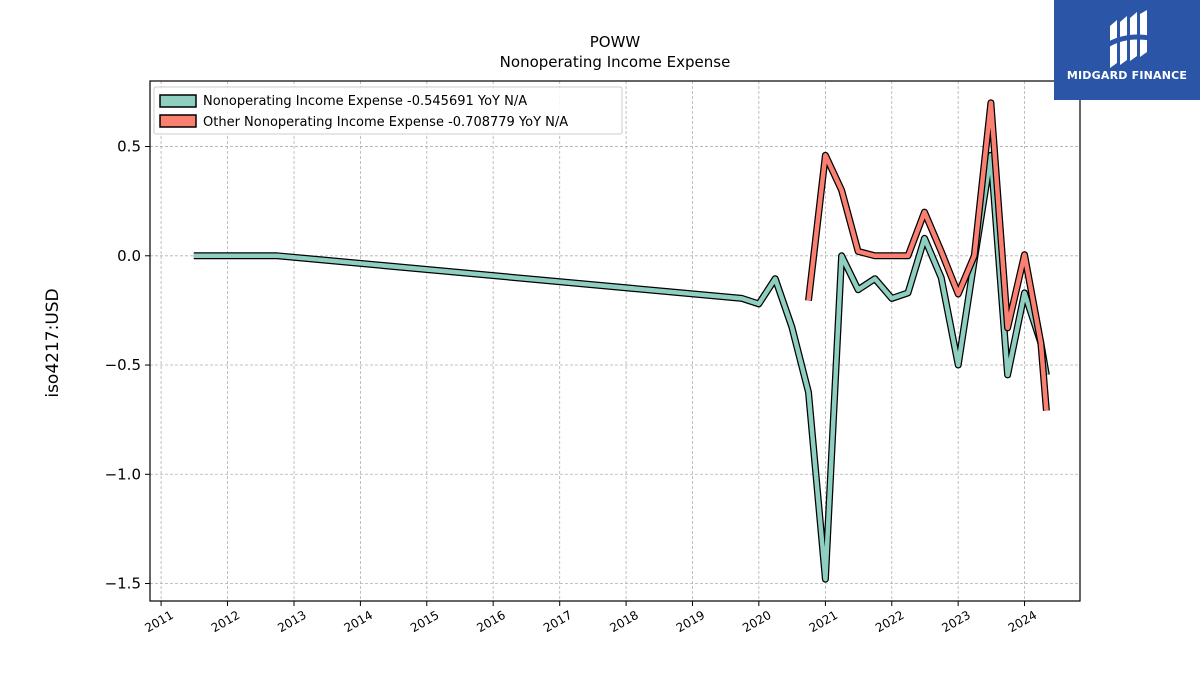 This screenshot has width=1200, height=675. What do you see at coordinates (1022, 621) in the screenshot?
I see `x-tick-label: 2024` at bounding box center [1022, 621].